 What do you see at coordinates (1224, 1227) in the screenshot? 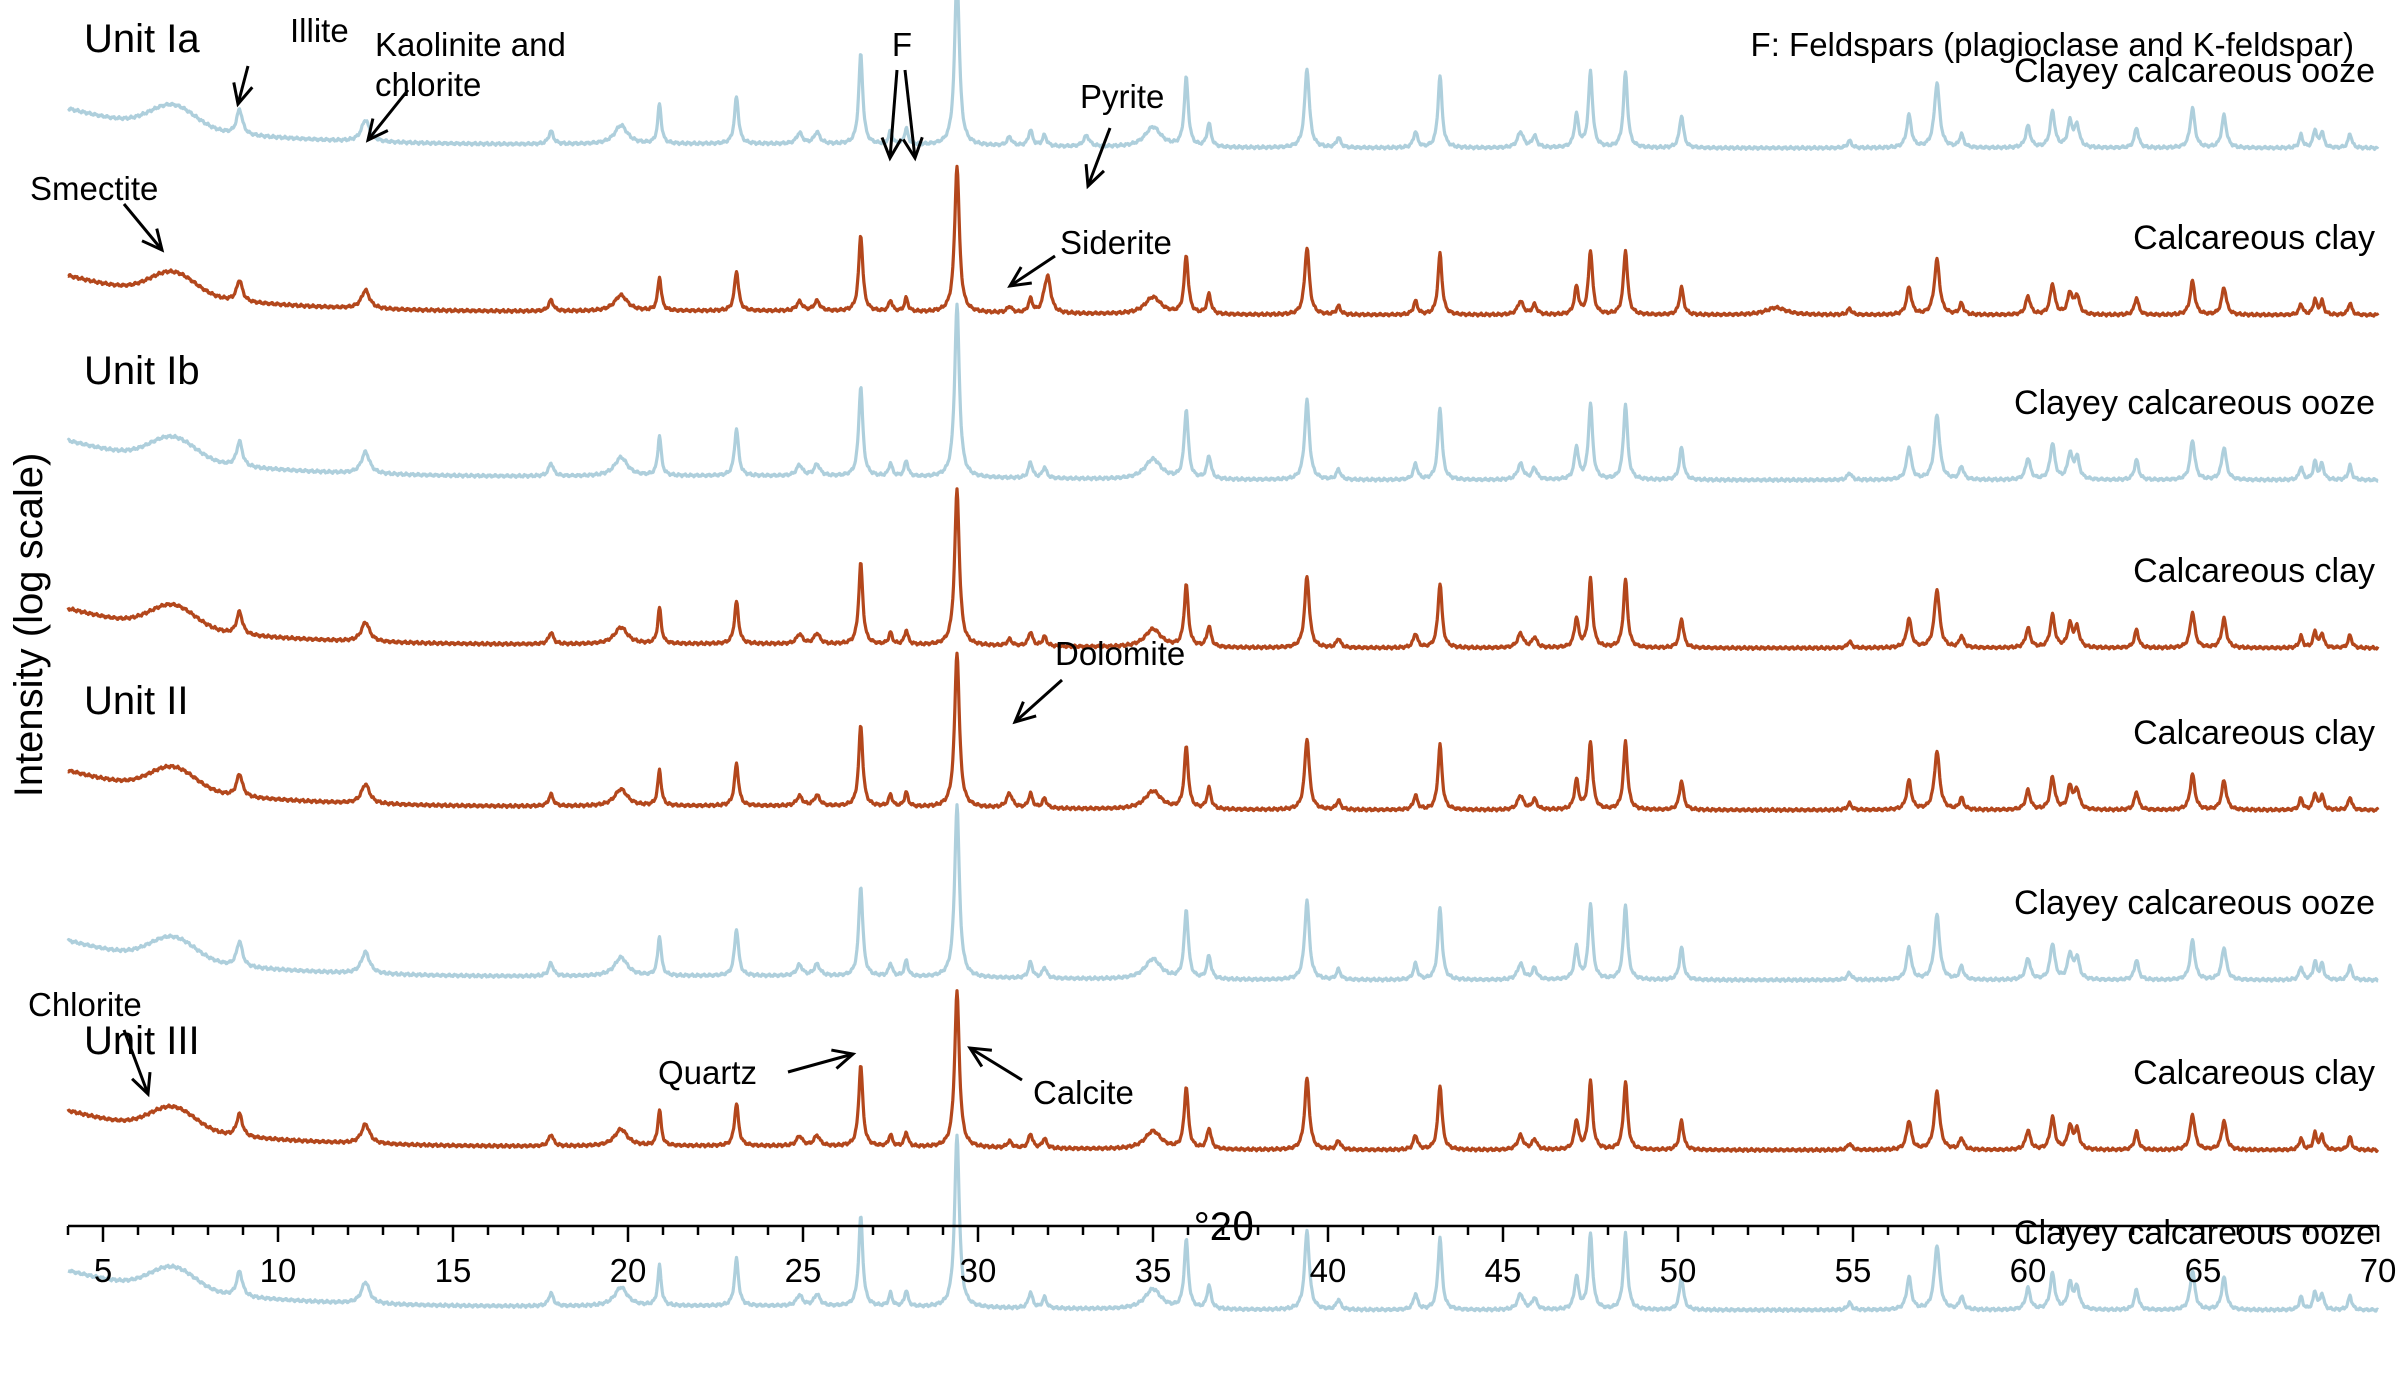
I see `x-axis-title: °2θ` at bounding box center [1224, 1227].